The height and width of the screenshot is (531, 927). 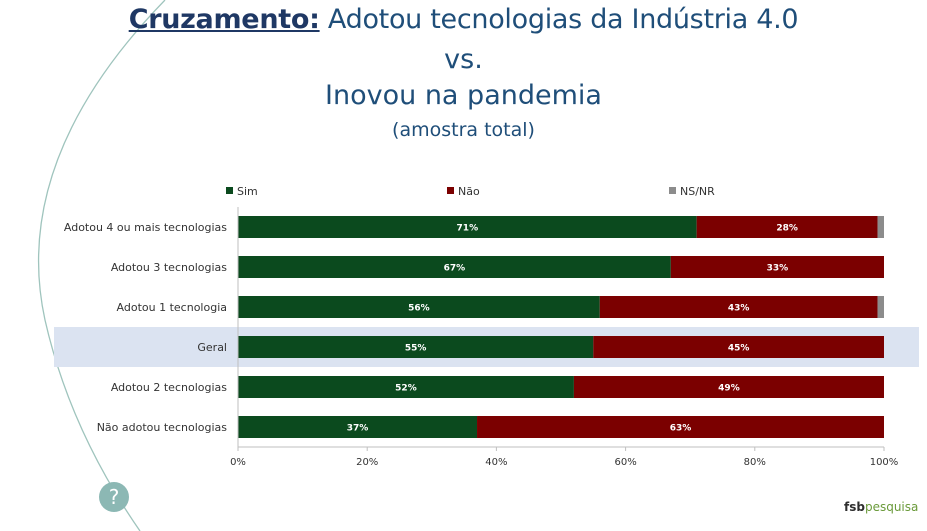 What do you see at coordinates (172, 307) in the screenshot?
I see `category-label: Adotou 1 tecnologia` at bounding box center [172, 307].